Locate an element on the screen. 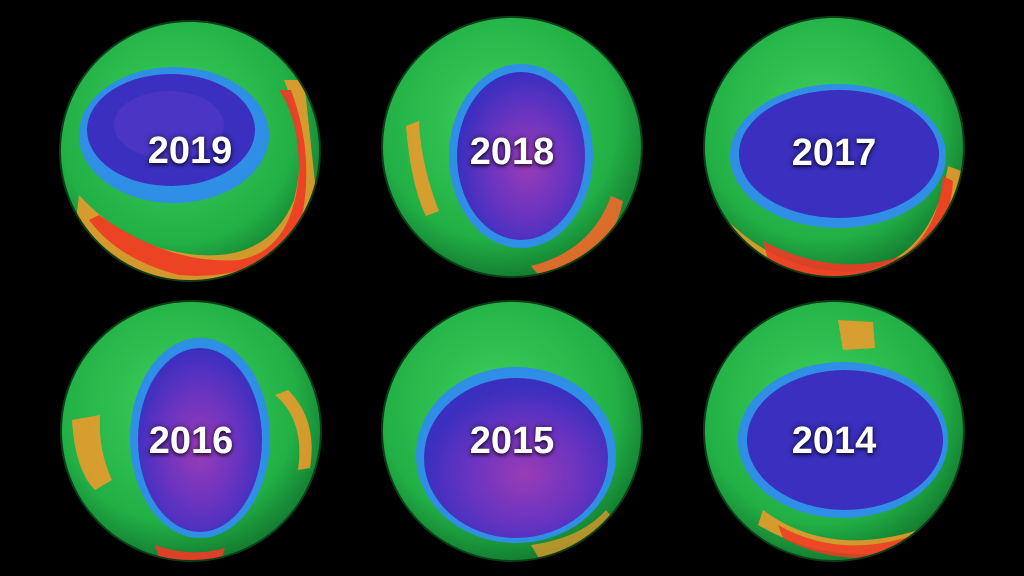 The width and height of the screenshot is (1024, 576). globe-2018-map is located at coordinates (512, 147).